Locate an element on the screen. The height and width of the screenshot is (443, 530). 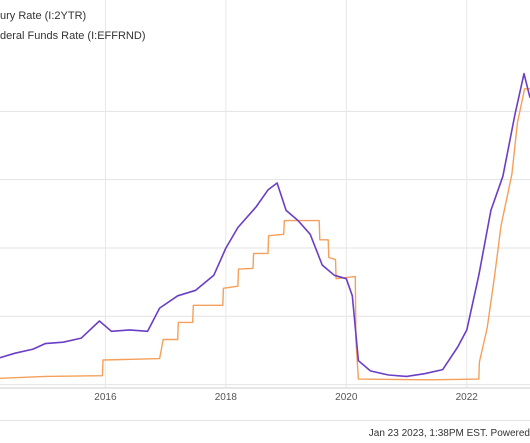
legend-item-fed-funds: deral Funds Rate (I:EFFRND) is located at coordinates (72, 36).